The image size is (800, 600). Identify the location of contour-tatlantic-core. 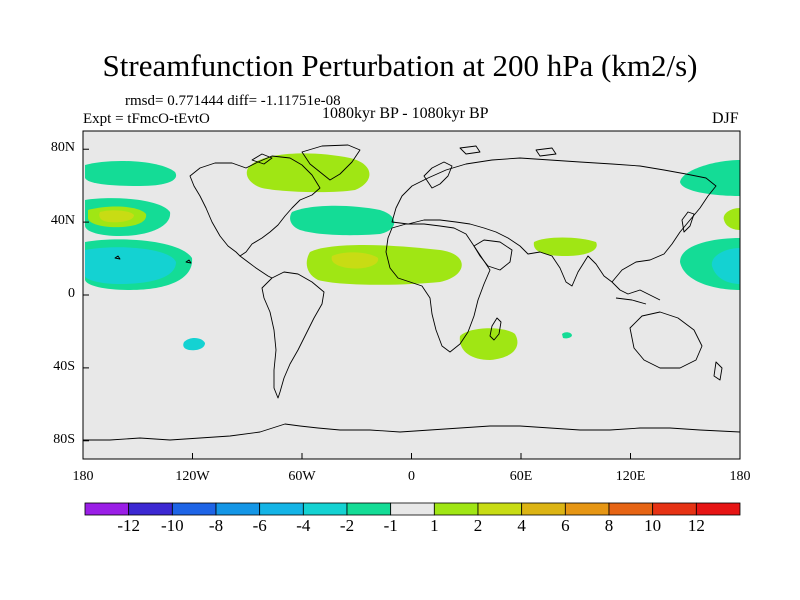
(355, 260).